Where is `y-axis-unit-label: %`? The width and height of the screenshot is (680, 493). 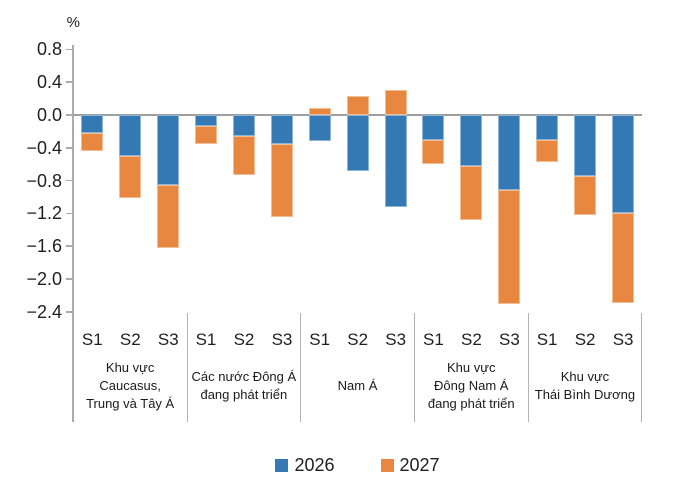
y-axis-unit-label: % is located at coordinates (73, 22).